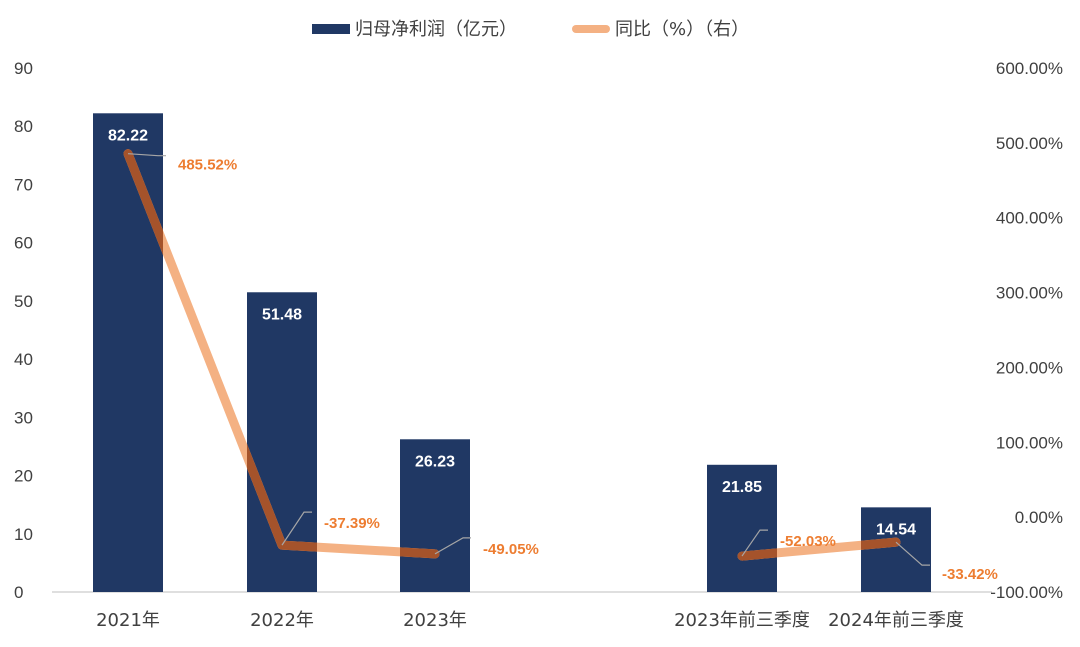 This screenshot has height=647, width=1080. I want to click on left-tick-label: 20, so click(23, 476).